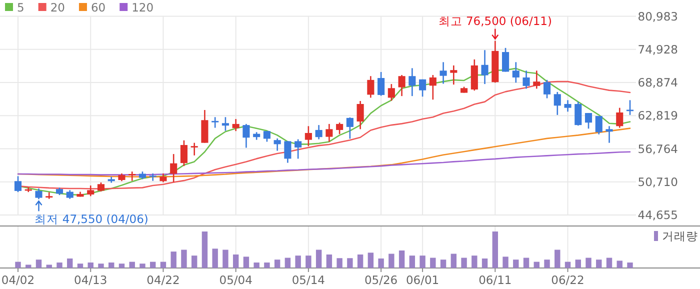 This screenshot has height=289, width=700. I want to click on x-tick-label: 04/13, so click(91, 280).